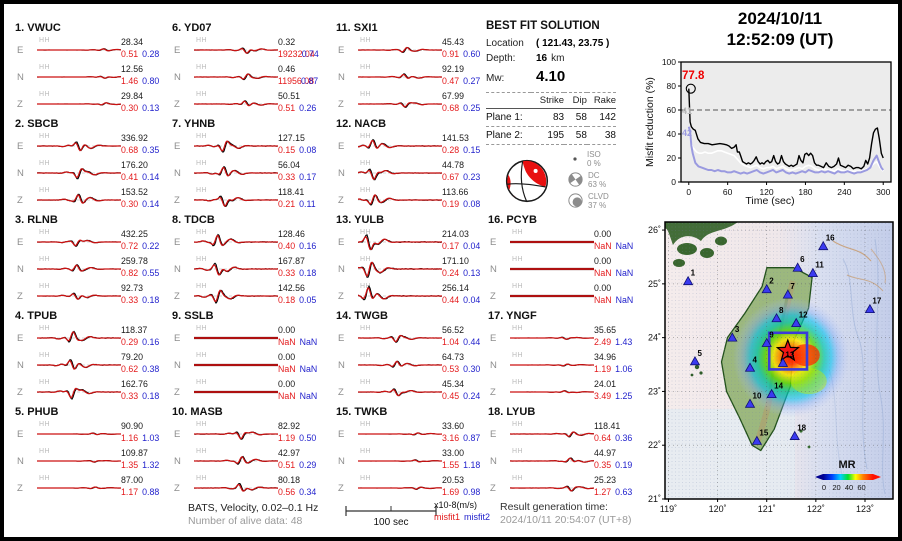  Describe the element at coordinates (37, 124) in the screenshot. I see `station-title: 2. SBCB` at that location.